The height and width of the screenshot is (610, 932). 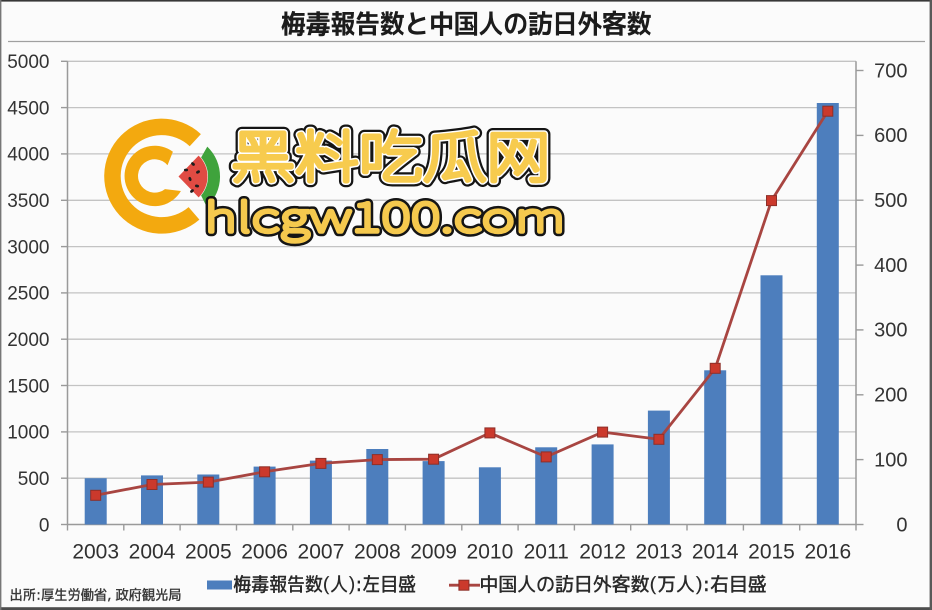 I want to click on svg-text: 4500, so click(x=28, y=108).